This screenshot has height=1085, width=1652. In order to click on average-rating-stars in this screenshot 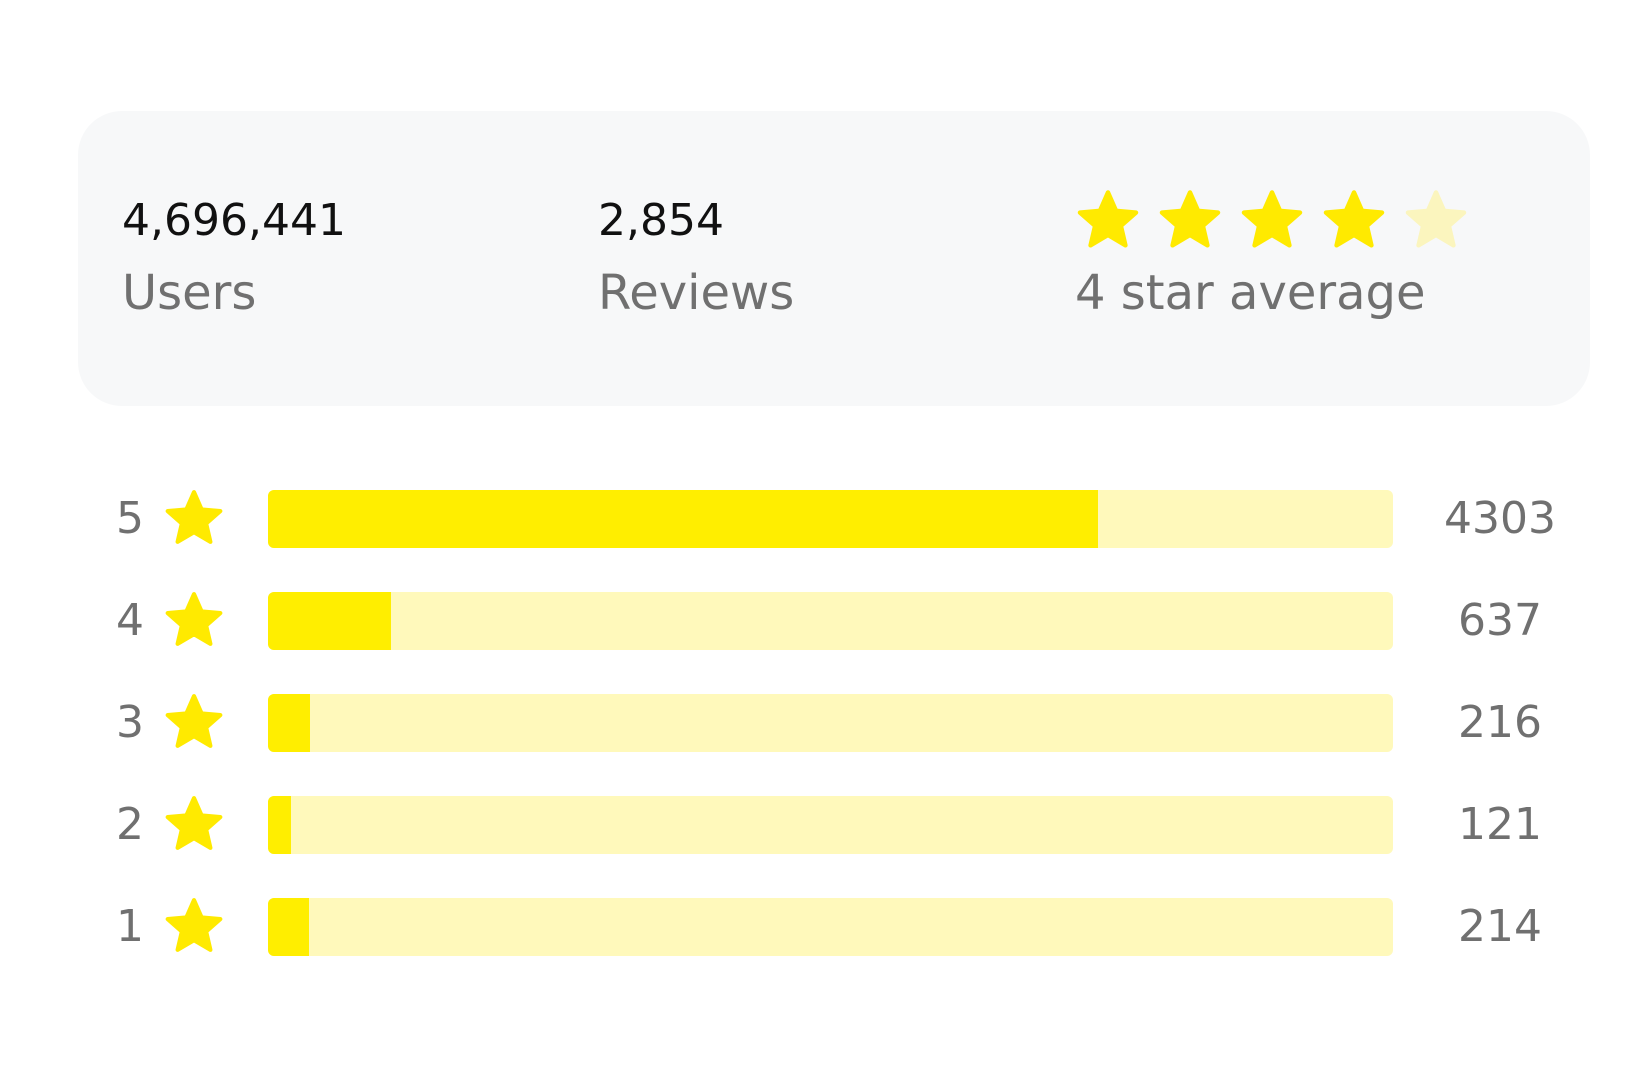, I will do `click(1280, 220)`.